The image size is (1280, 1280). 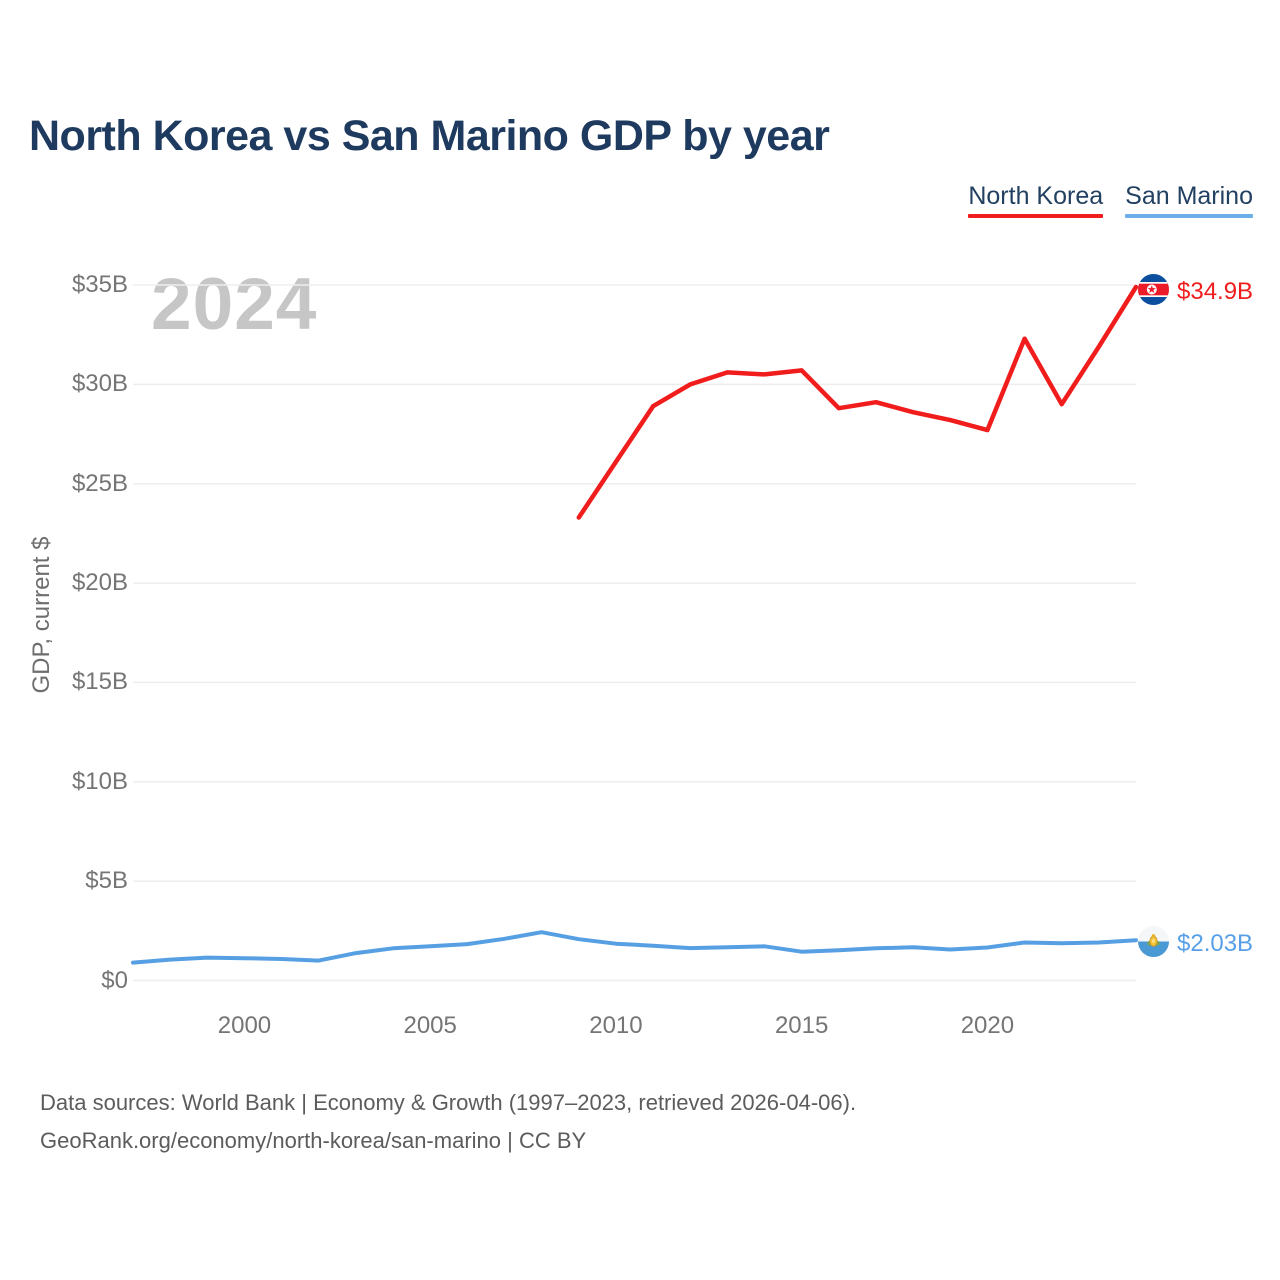 What do you see at coordinates (429, 136) in the screenshot?
I see `chart-title: North Korea vs San Marino GDP by year` at bounding box center [429, 136].